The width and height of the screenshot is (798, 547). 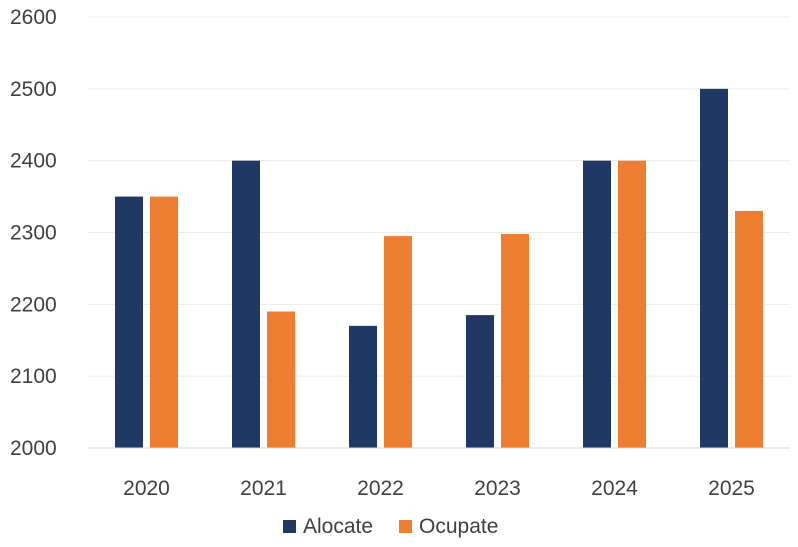 I want to click on bar-alocate-2023, so click(x=480, y=381).